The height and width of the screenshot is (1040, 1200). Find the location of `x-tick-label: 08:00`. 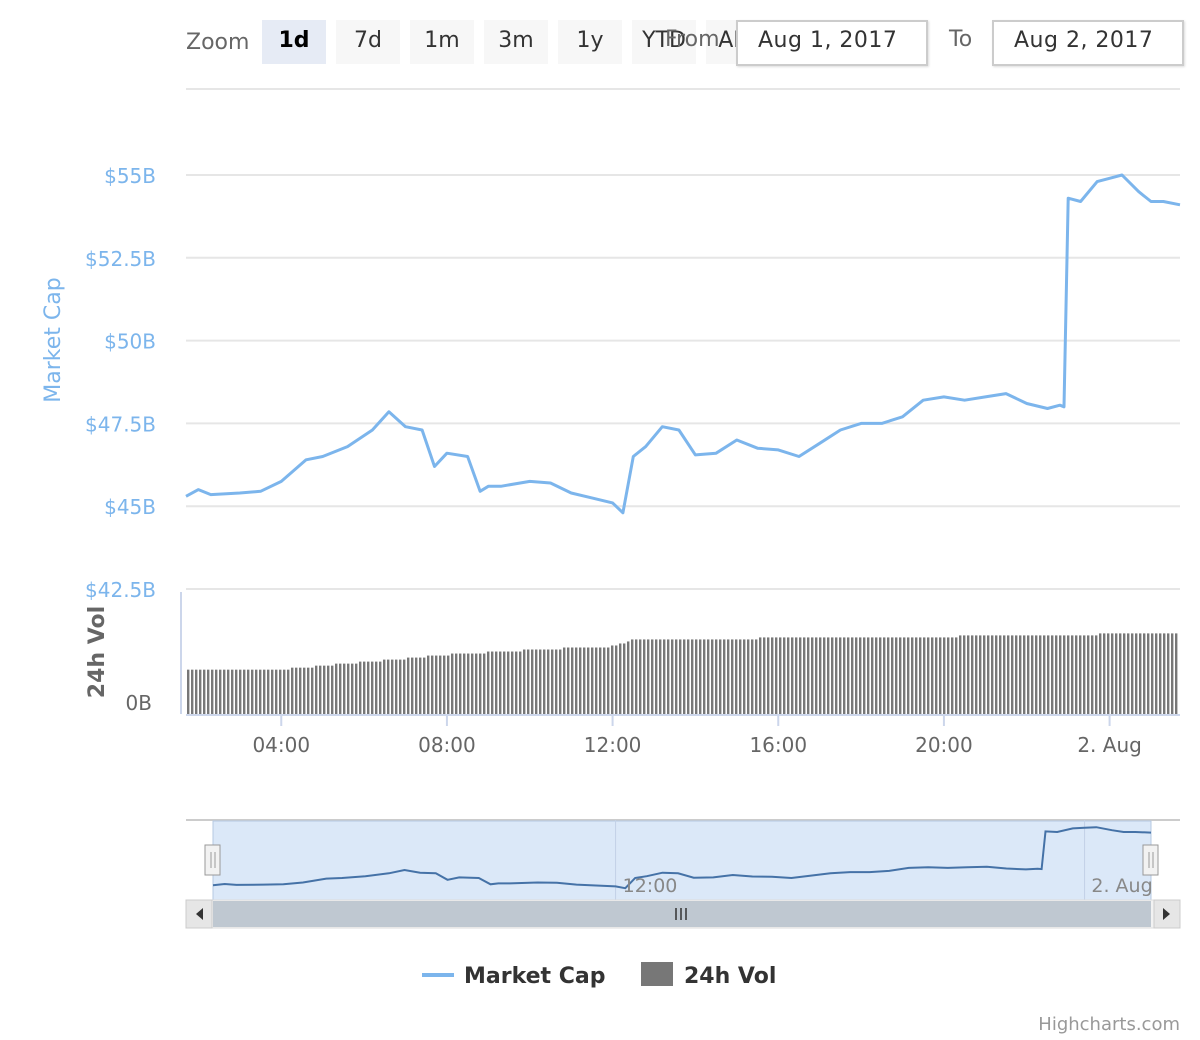

x-tick-label: 08:00 is located at coordinates (447, 745).